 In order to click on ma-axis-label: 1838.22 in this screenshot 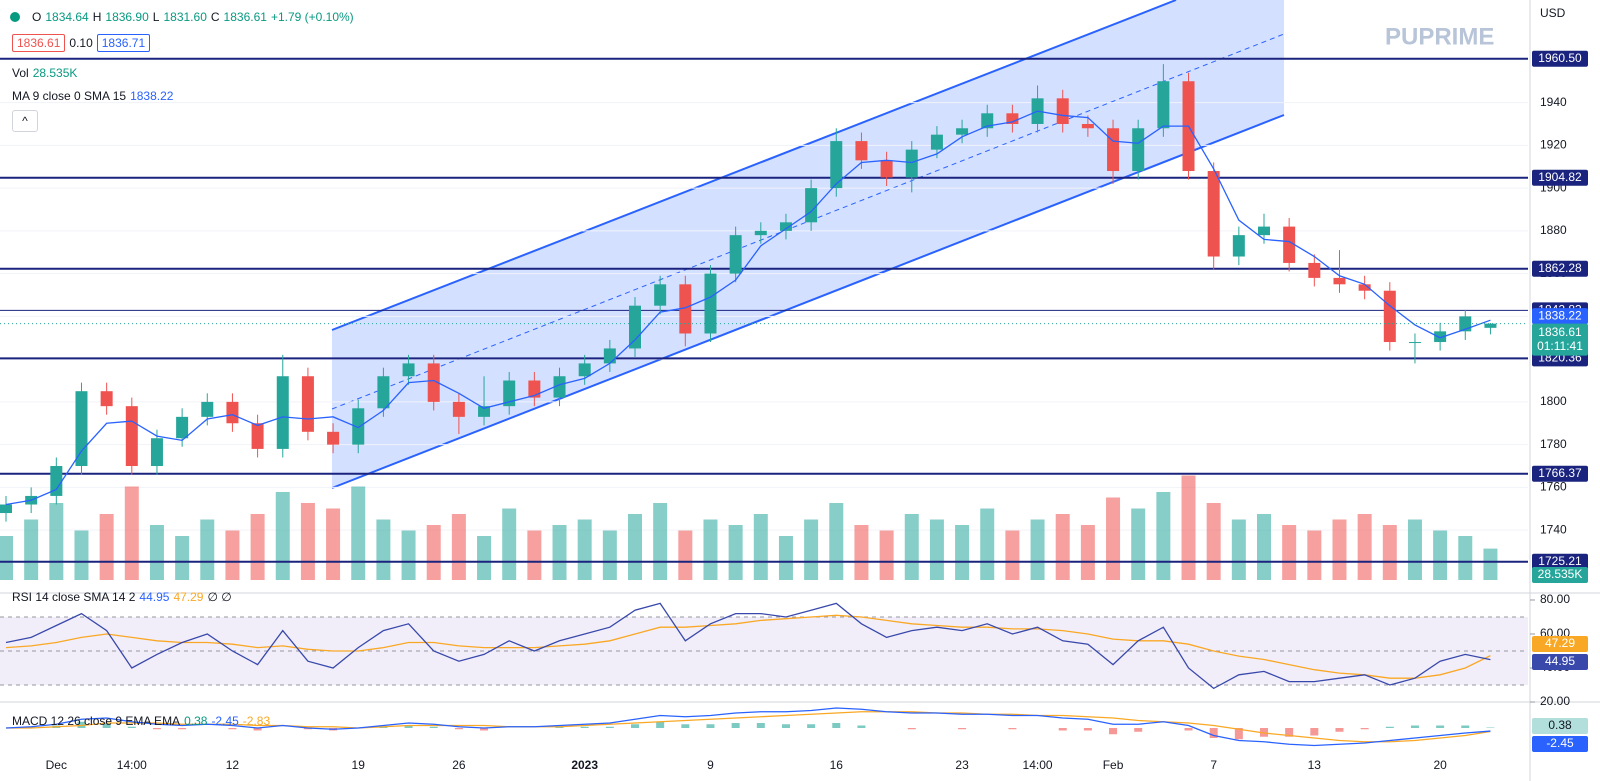, I will do `click(1560, 315)`.